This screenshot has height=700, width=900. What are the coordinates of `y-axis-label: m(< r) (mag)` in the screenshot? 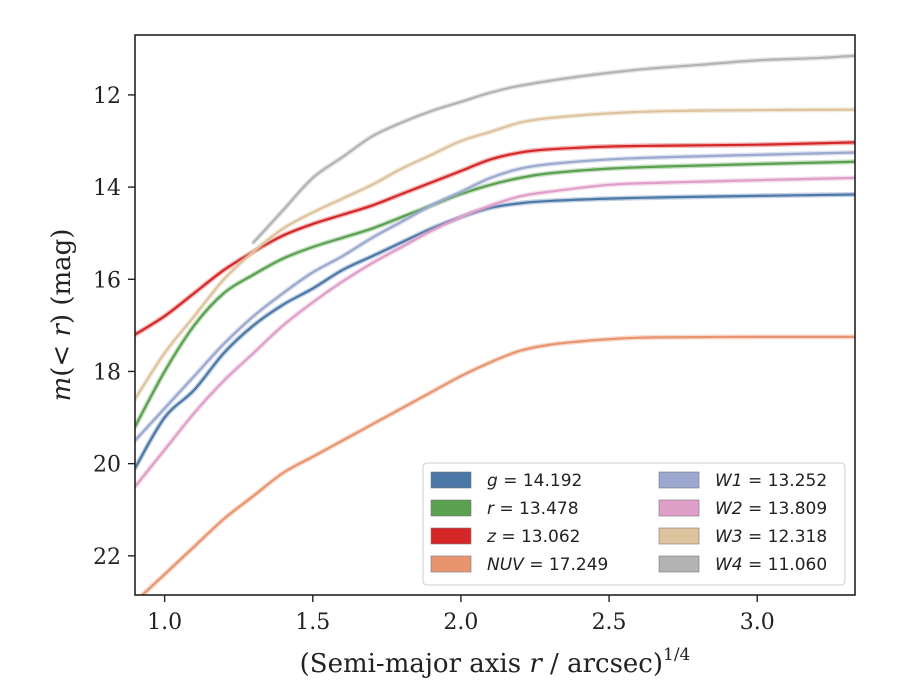 It's located at (62, 315).